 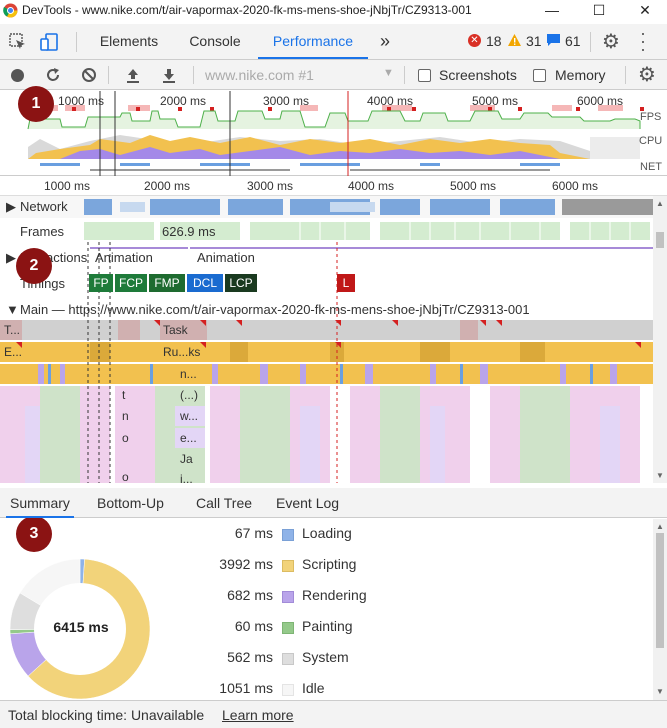 What do you see at coordinates (645, 10) in the screenshot?
I see `close-window-button: ✕` at bounding box center [645, 10].